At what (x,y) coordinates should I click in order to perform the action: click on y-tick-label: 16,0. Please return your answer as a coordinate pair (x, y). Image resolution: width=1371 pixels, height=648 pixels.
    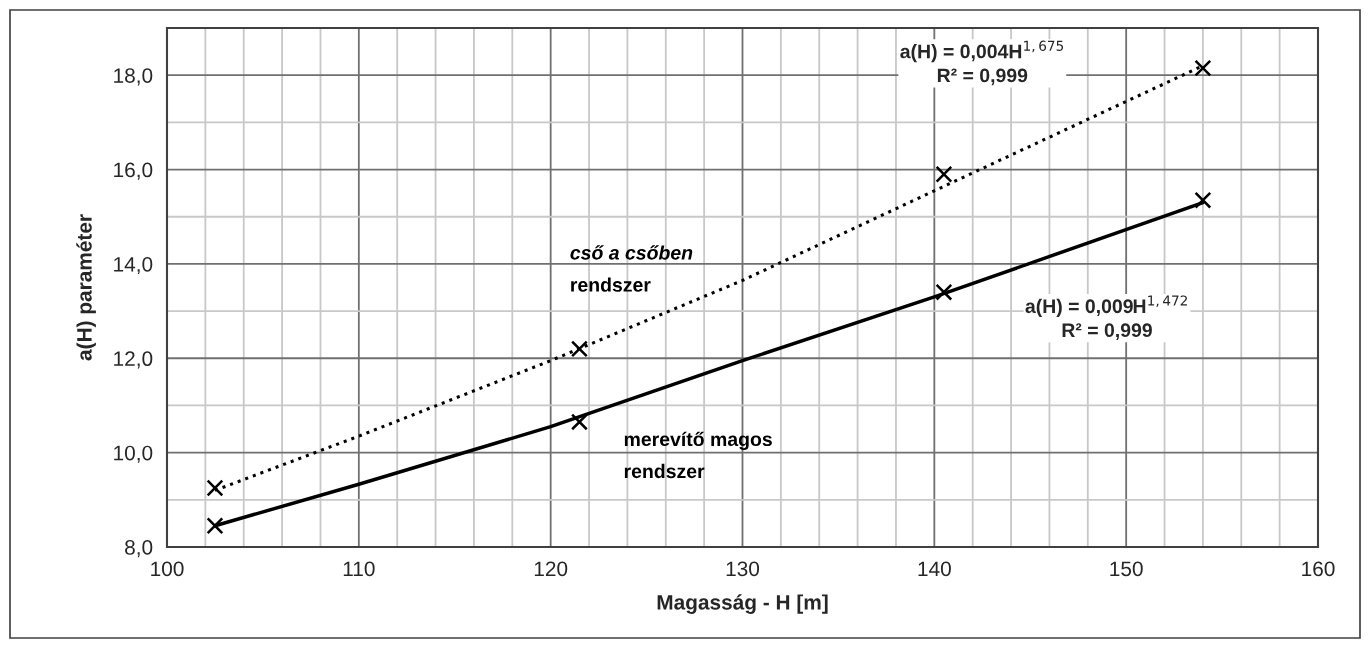
    Looking at the image, I should click on (133, 171).